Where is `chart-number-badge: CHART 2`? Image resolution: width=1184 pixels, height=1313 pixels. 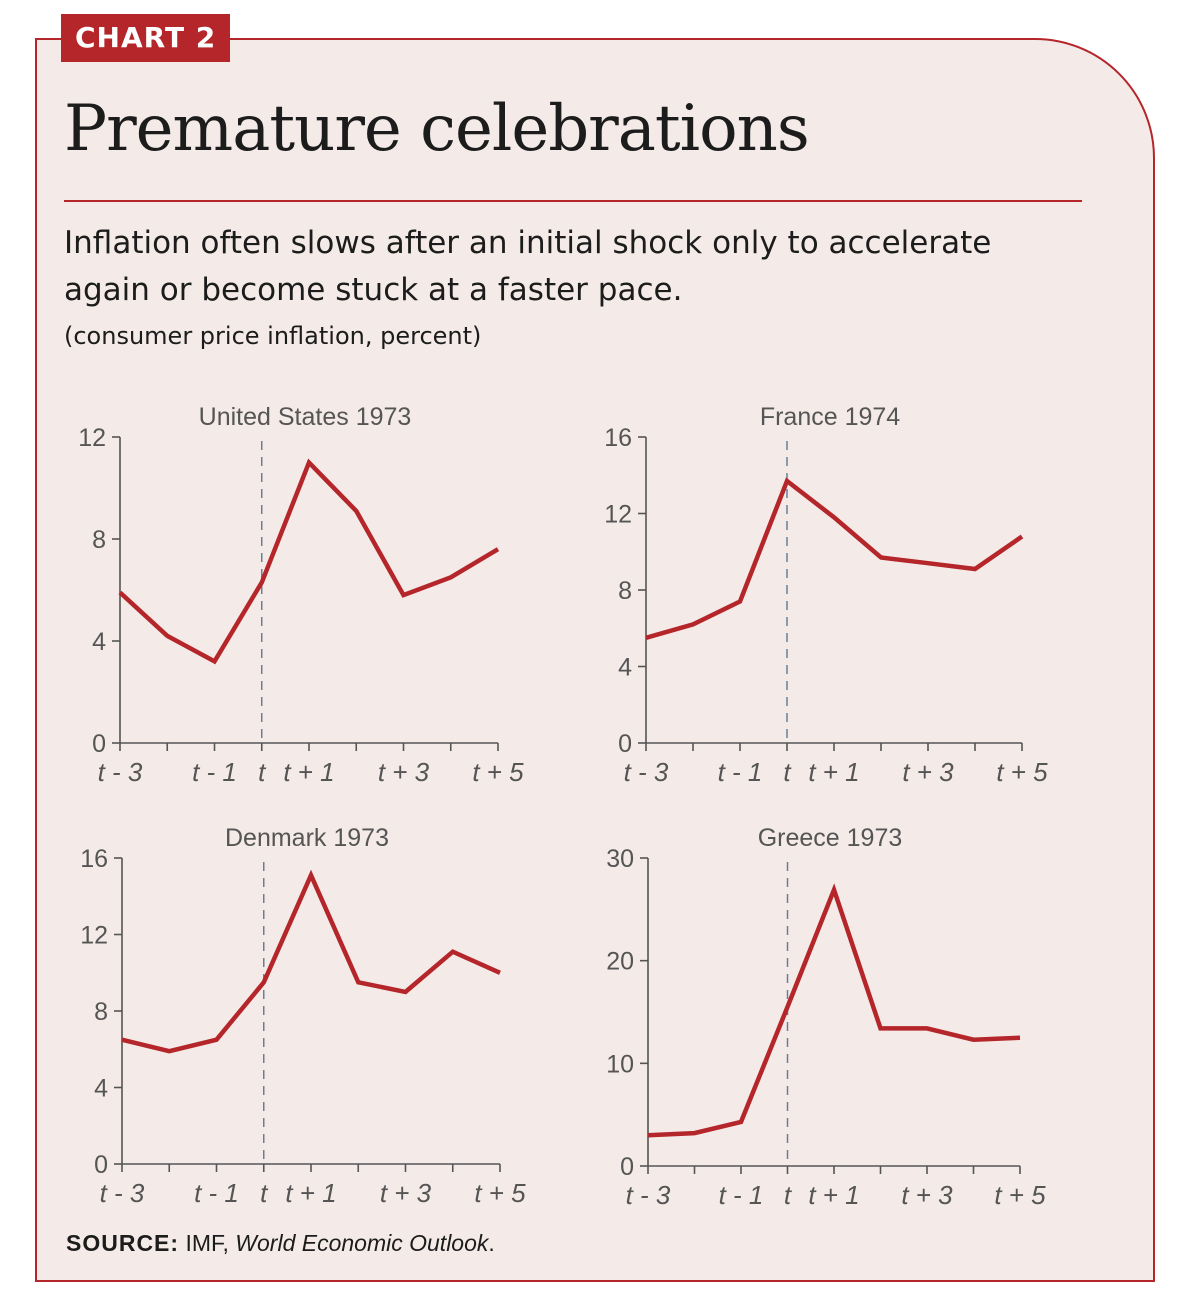
chart-number-badge: CHART 2 is located at coordinates (146, 38).